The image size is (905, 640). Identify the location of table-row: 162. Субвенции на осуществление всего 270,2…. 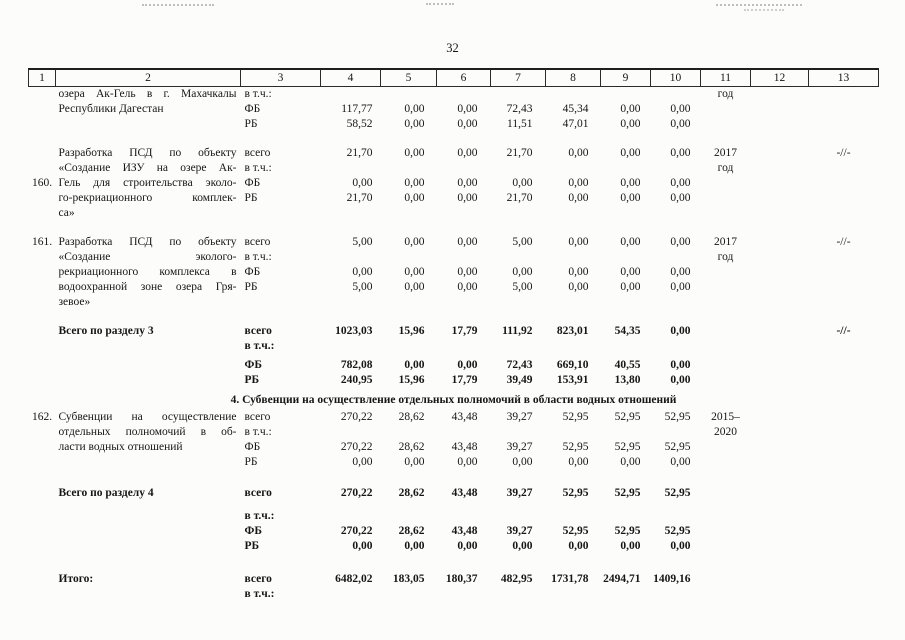
(454, 417).